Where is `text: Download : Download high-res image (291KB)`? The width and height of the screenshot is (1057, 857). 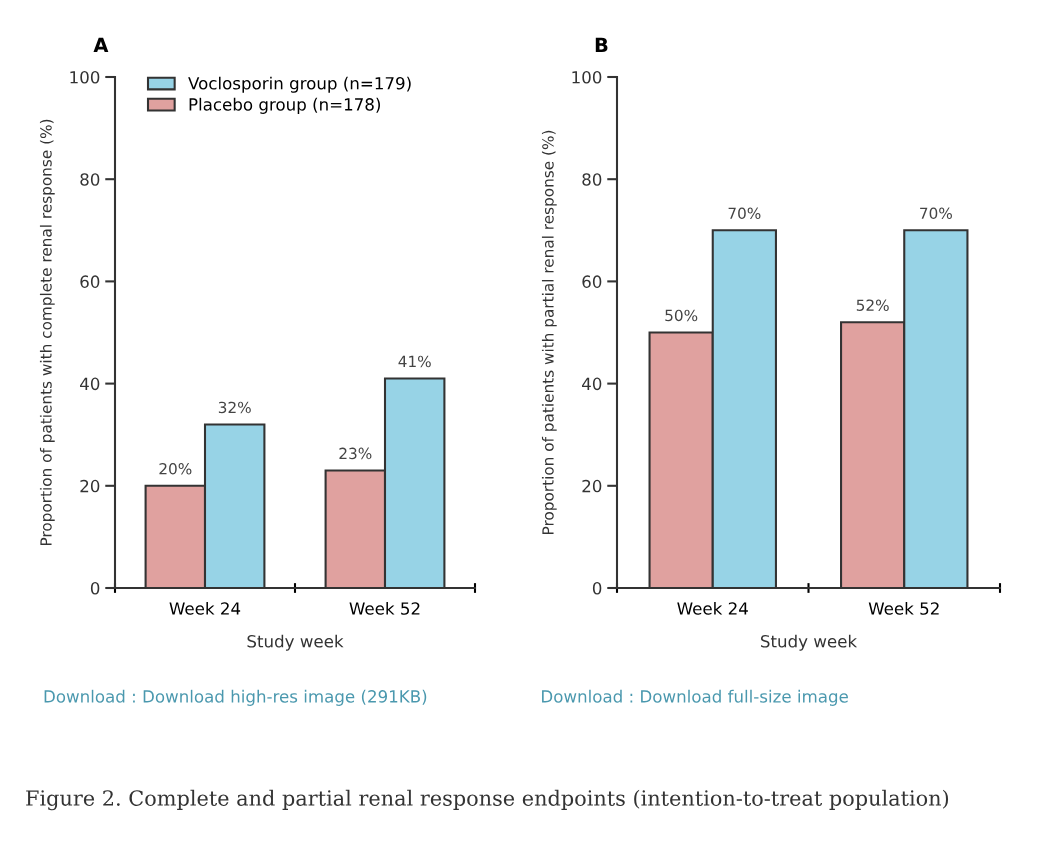
text: Download : Download high-res image (291KB) is located at coordinates (235, 697).